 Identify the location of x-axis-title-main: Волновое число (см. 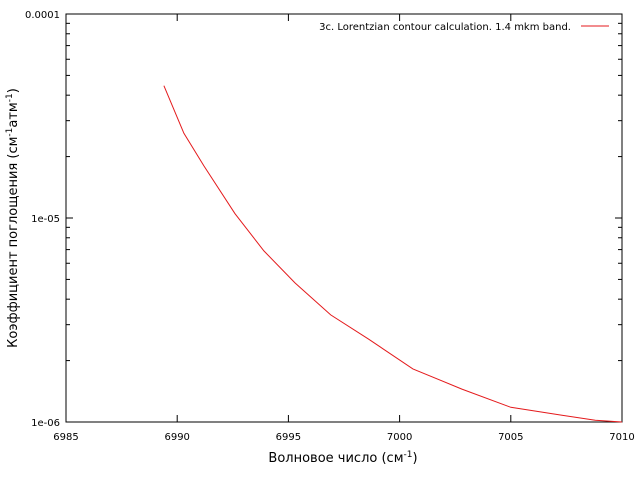
(335, 458).